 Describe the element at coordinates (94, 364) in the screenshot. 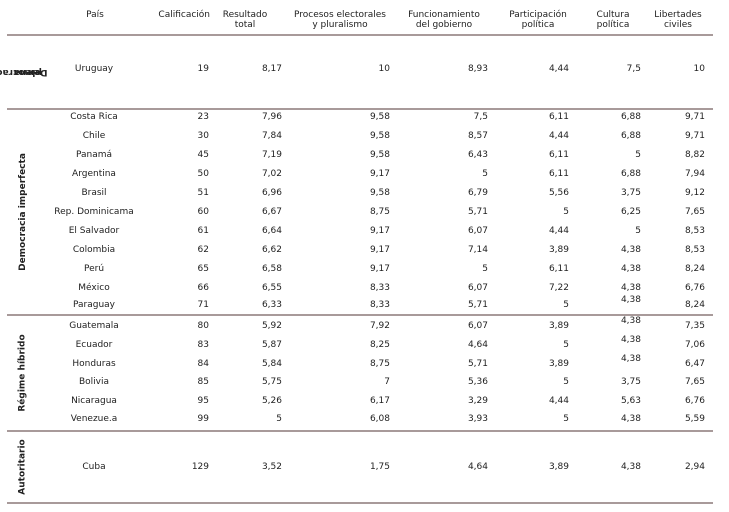

I see `table-row-country: Honduras` at that location.